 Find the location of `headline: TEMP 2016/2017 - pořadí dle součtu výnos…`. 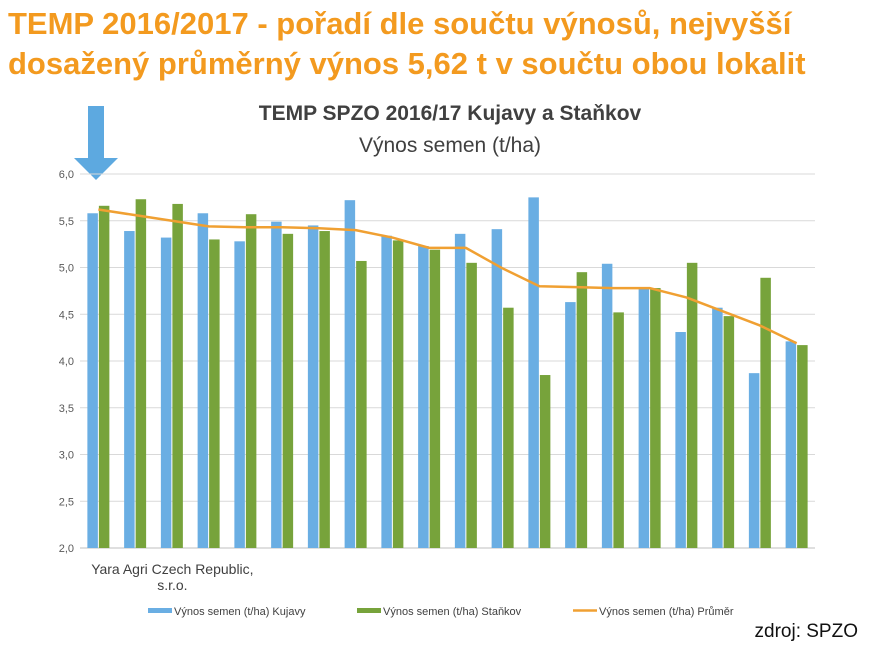

headline: TEMP 2016/2017 - pořadí dle součtu výnos… is located at coordinates (446, 44).